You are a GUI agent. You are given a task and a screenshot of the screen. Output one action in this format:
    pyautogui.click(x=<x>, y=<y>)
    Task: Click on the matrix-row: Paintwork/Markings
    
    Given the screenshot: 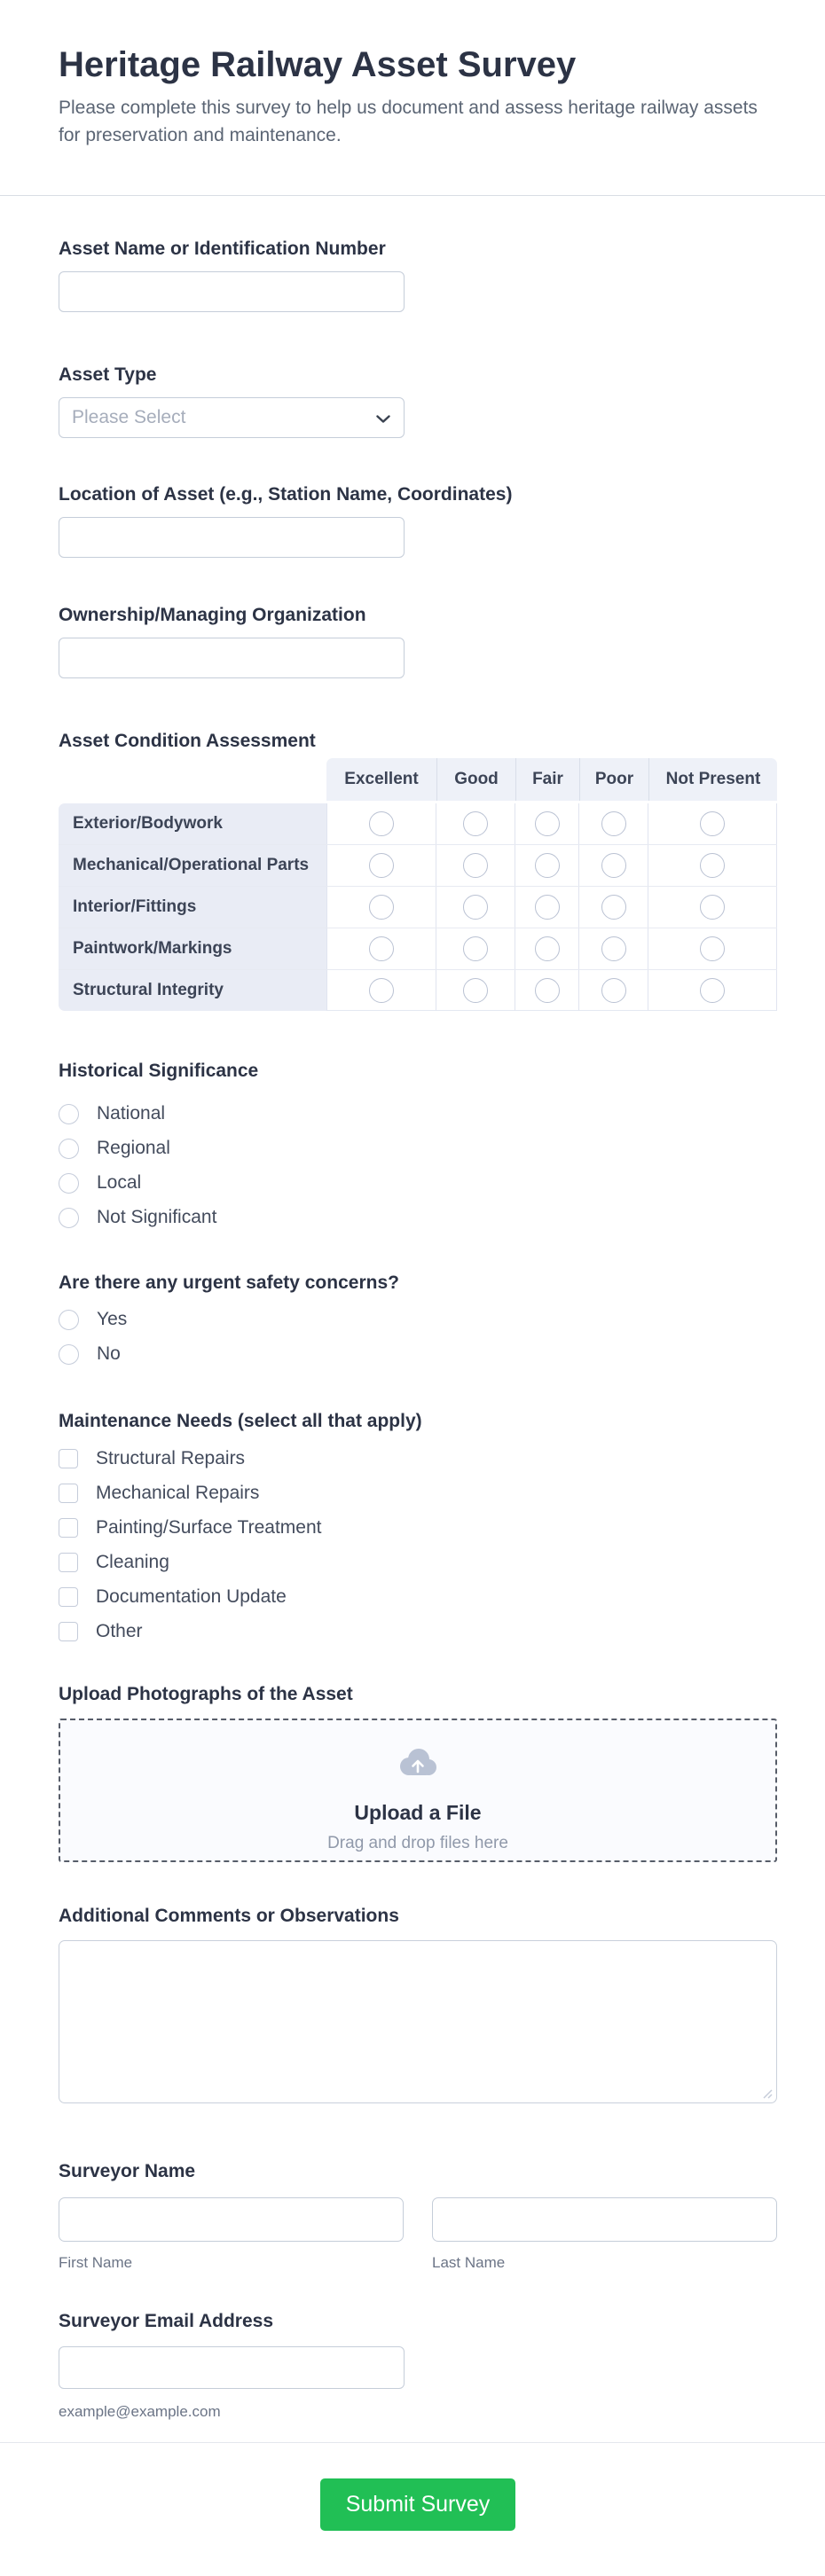 What is the action you would take?
    pyautogui.click(x=418, y=948)
    